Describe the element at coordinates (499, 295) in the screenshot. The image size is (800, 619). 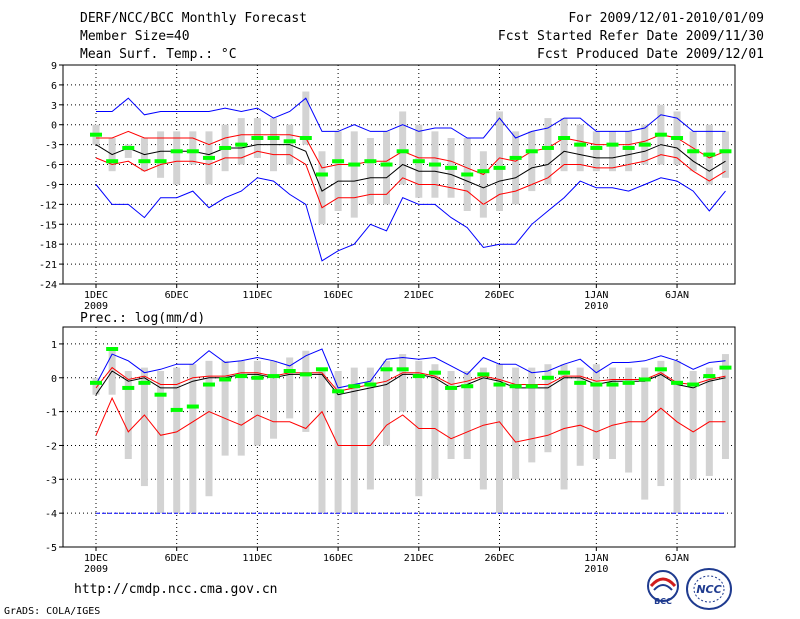
I see `temp-xtick-label: 26DEC` at that location.